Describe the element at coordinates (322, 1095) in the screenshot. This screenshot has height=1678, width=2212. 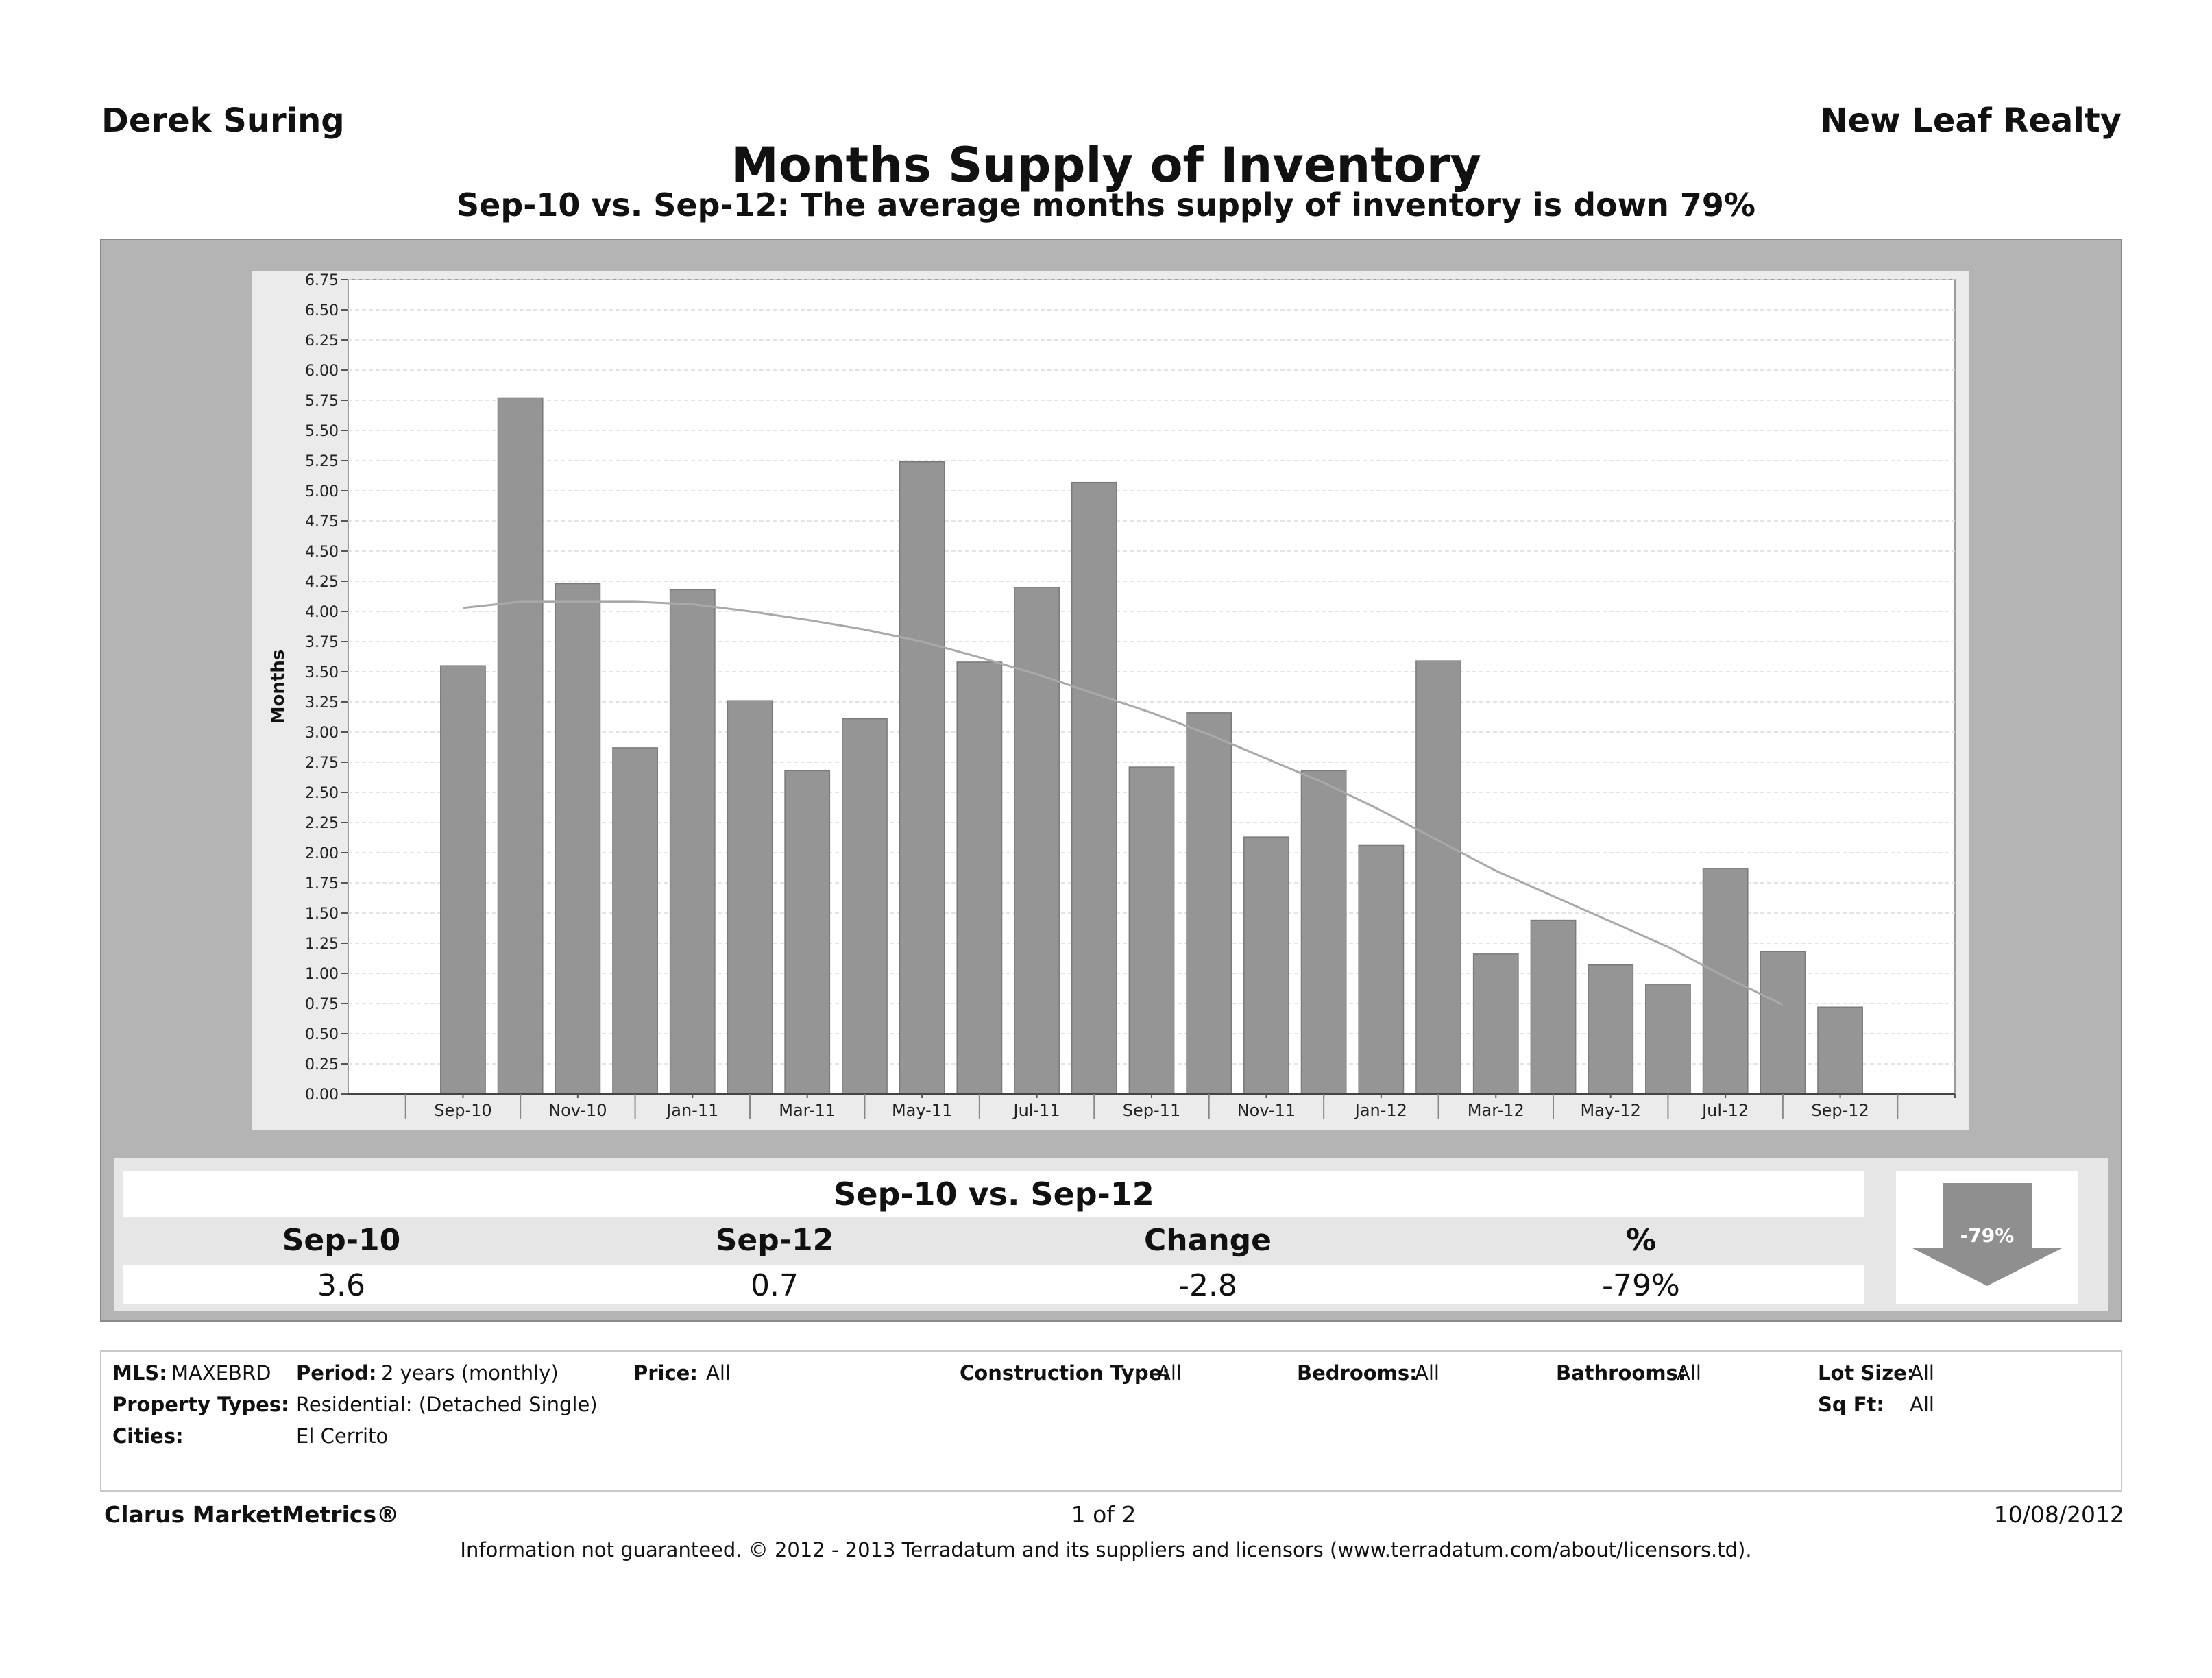
I see `y-tick-label: 0.00` at that location.